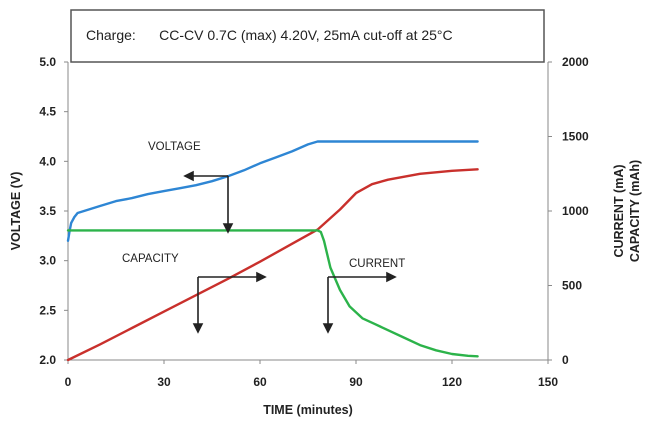 This screenshot has width=645, height=421. What do you see at coordinates (548, 382) in the screenshot?
I see `x-tick-label: 150` at bounding box center [548, 382].